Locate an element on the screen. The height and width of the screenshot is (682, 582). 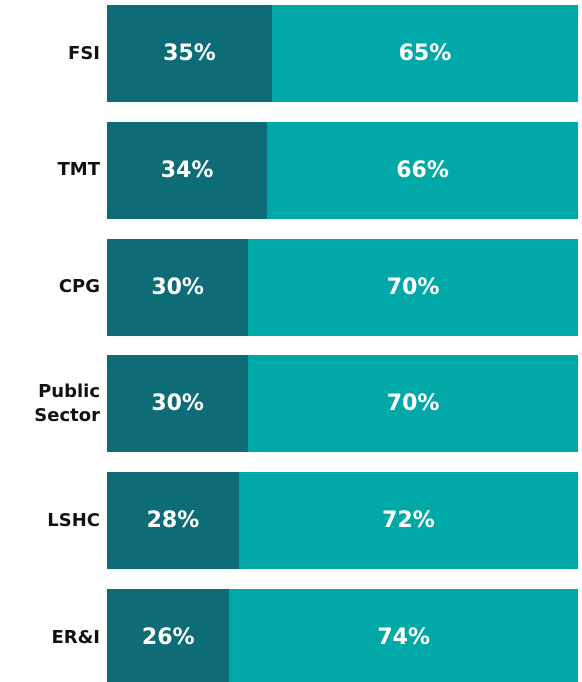
bar-segment: 72% is located at coordinates (408, 521).